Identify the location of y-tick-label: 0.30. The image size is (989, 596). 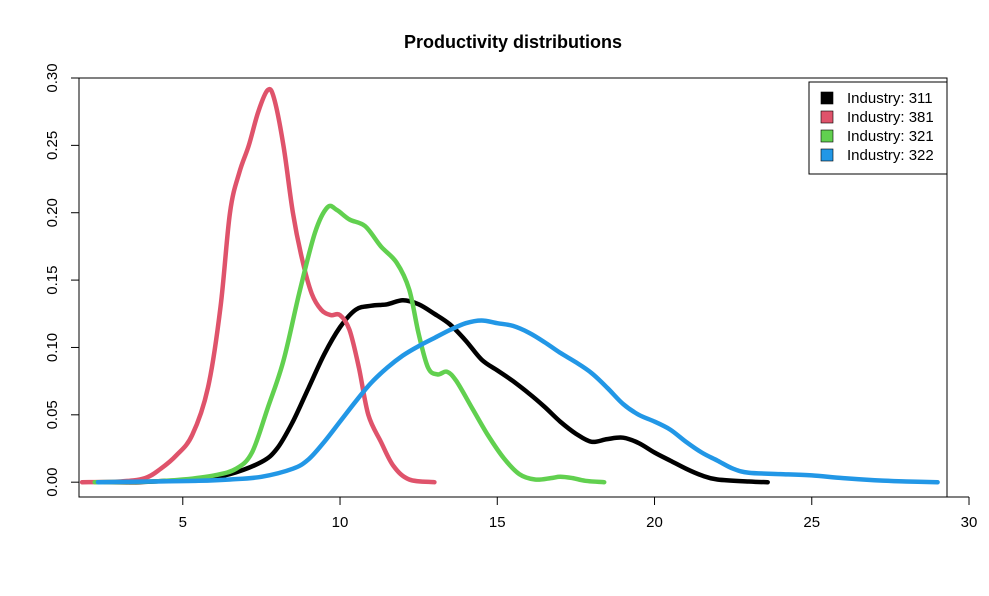
(52, 77).